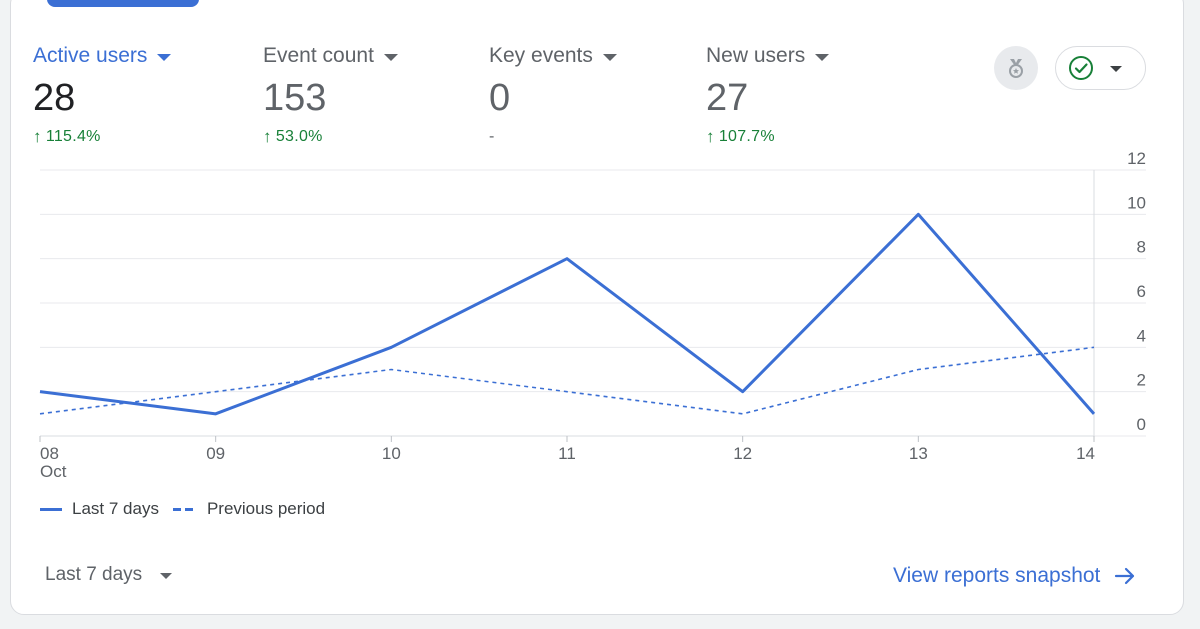  I want to click on metric-new-users: New users 27 ↑ 107.7%, so click(768, 95).